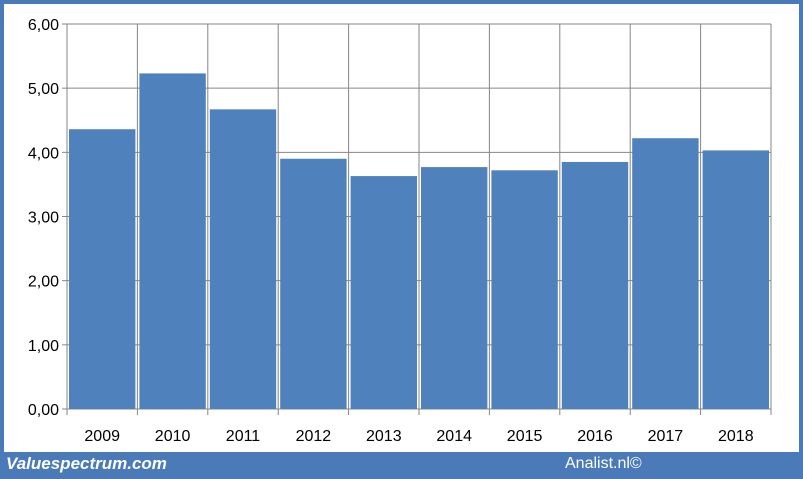  I want to click on x-tick-label: 2009, so click(102, 436).